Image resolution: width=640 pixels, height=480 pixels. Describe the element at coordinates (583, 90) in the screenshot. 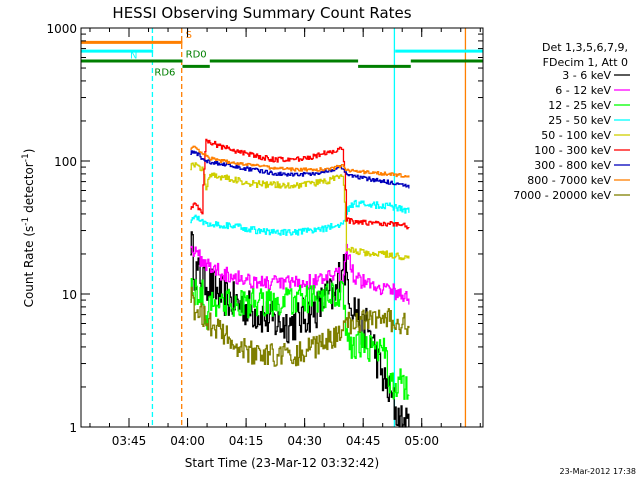

I see `legend-label-1: 6 - 12 keV` at that location.